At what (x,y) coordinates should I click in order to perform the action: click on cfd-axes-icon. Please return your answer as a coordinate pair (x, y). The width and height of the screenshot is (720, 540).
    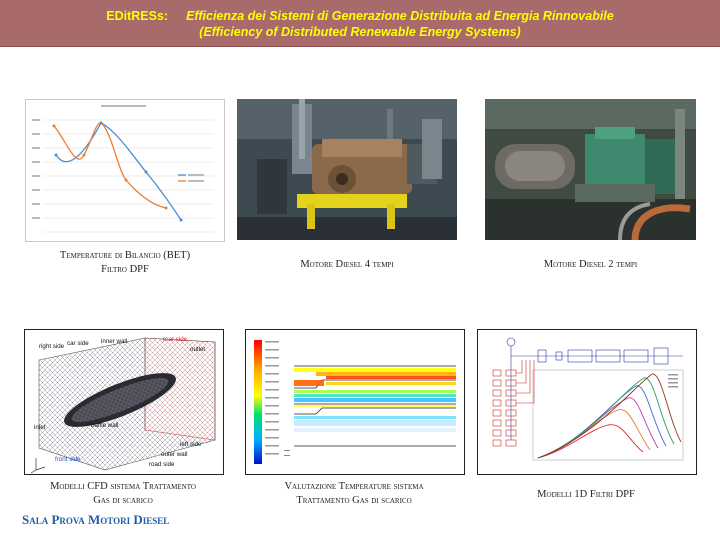
    Looking at the image, I should click on (38, 466).